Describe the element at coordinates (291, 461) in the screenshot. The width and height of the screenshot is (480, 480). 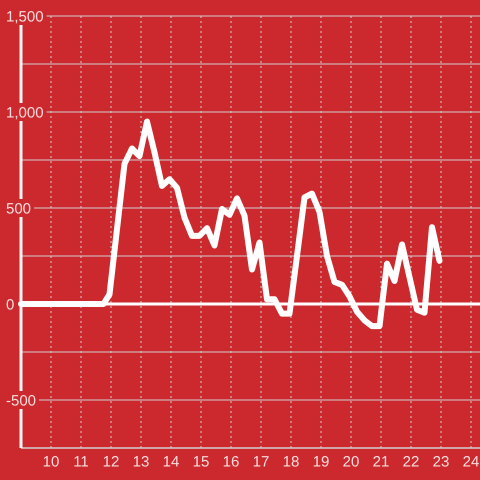
I see `x-tick-label: 18` at that location.